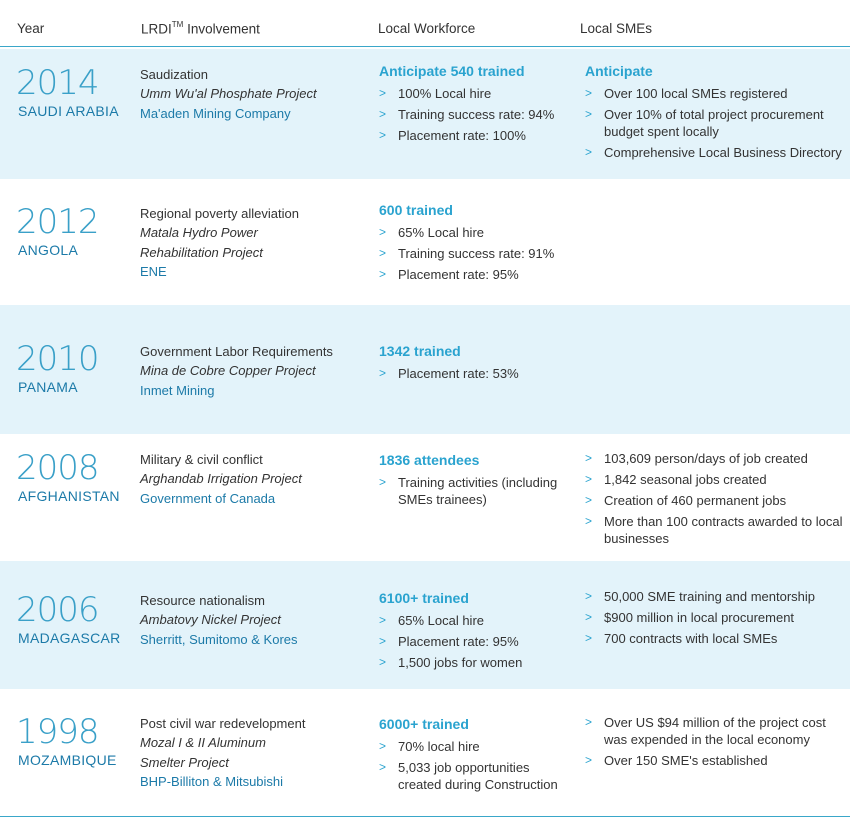 The height and width of the screenshot is (817, 850). Describe the element at coordinates (715, 152) in the screenshot. I see `list-item: > Comprehensive Local Business Directory` at that location.